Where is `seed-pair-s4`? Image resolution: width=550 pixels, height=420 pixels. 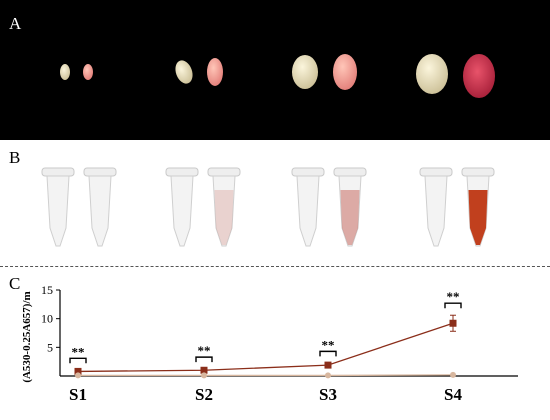
seed-pair-s4 is located at coordinates (455, 76).